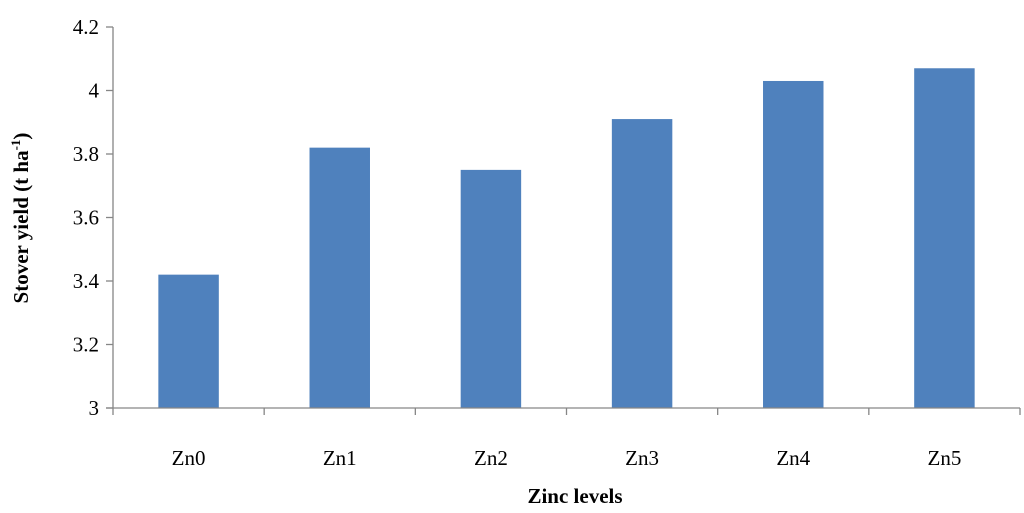 The image size is (1024, 513). What do you see at coordinates (86, 345) in the screenshot?
I see `y-tick-label: 3.2` at bounding box center [86, 345].